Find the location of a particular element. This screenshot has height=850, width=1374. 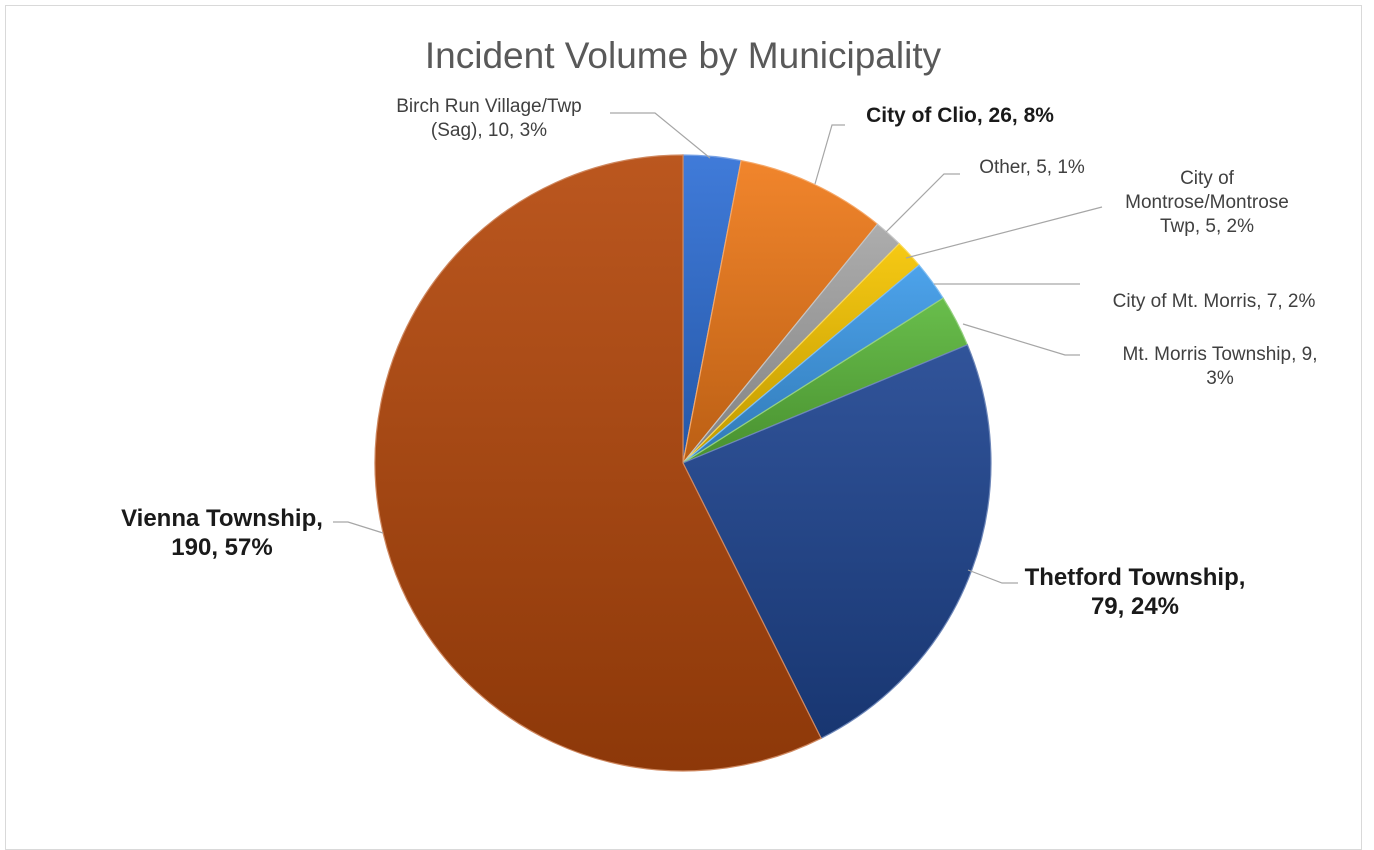

pie-slice-city-of-clio is located at coordinates (780, 311).